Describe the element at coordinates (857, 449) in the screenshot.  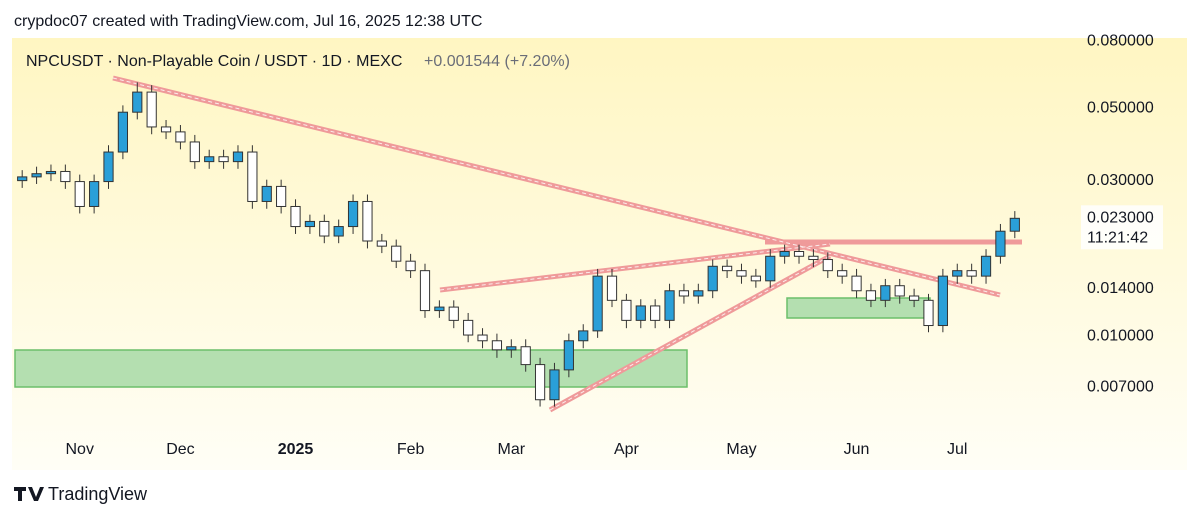
I see `x-tick-label: Jun` at that location.